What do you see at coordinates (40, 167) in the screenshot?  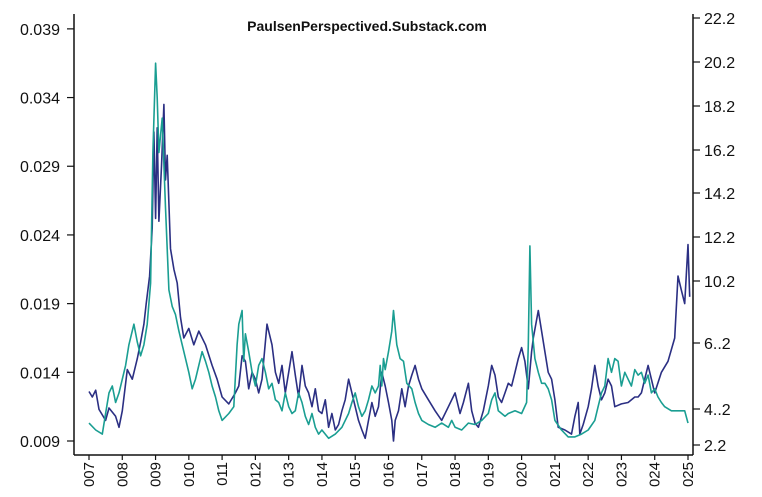 I see `left-tick-label: 0.029` at bounding box center [40, 167].